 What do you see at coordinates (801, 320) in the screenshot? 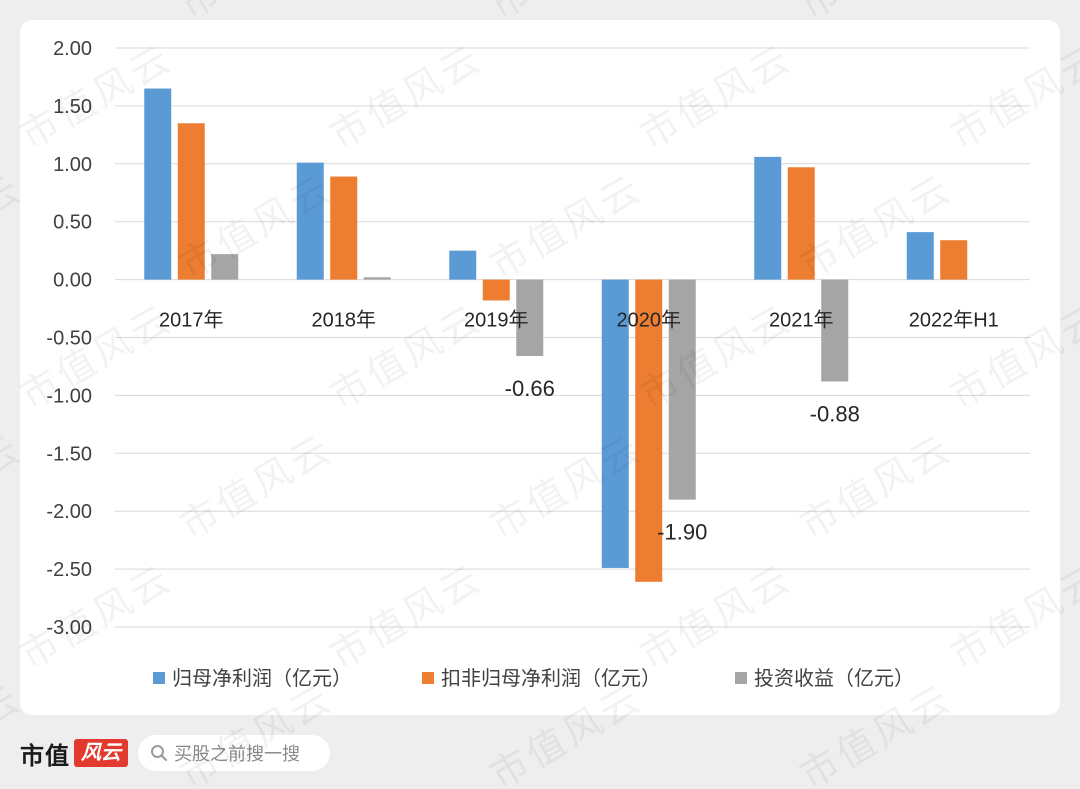
I see `x-tick-label: 2021年` at bounding box center [801, 320].